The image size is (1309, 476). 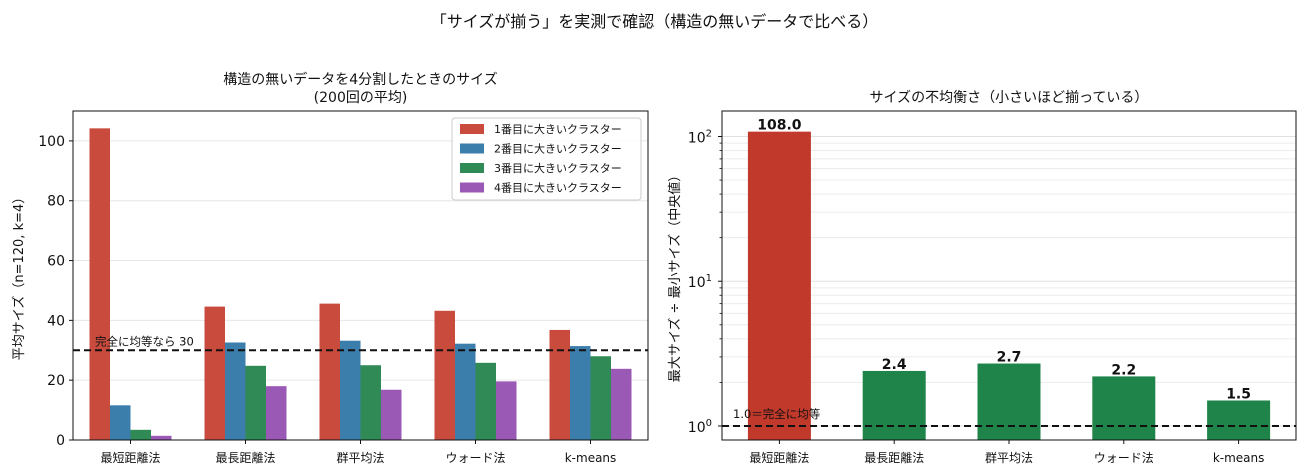 What do you see at coordinates (894, 458) in the screenshot?
I see `right-xtick-label: 最長距離法` at bounding box center [894, 458].